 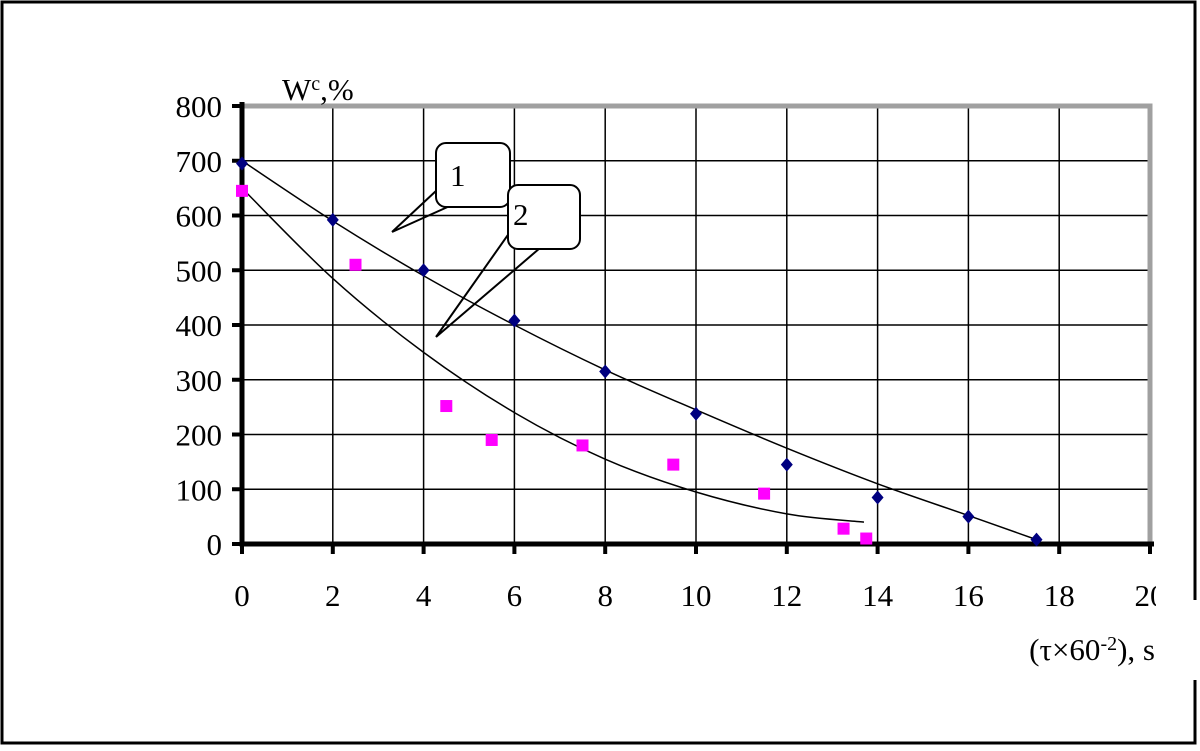 What do you see at coordinates (1150, 595) in the screenshot?
I see `x-tick-label: 20` at bounding box center [1150, 595].